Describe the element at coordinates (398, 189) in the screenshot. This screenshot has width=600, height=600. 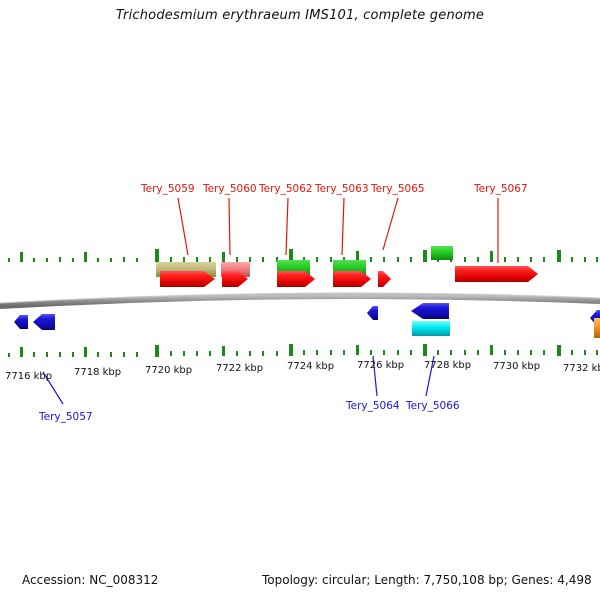
I see `gene-label-top: Tery_5065` at that location.